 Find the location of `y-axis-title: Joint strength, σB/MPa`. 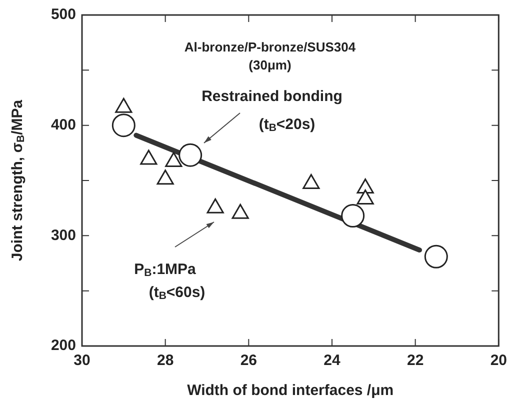

y-axis-title: Joint strength, σB/MPa is located at coordinates (18, 180).